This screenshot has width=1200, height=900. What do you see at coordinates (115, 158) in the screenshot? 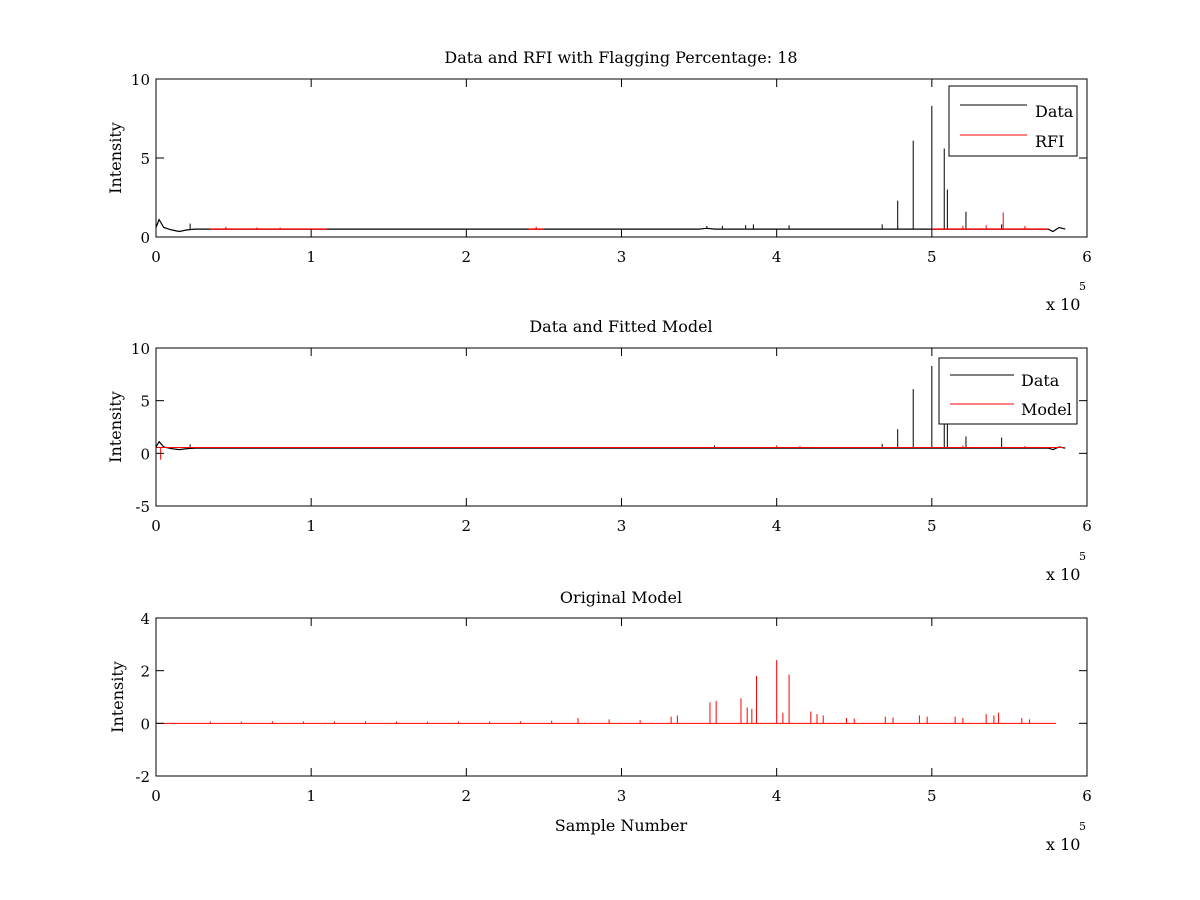
I see `panel-1-ylabel: Intensity` at bounding box center [115, 158].